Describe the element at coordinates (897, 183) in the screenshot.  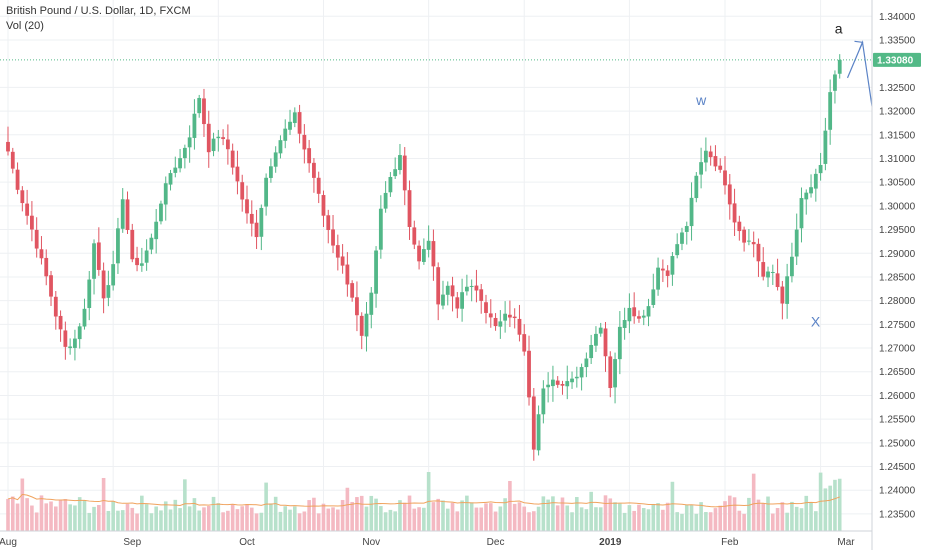
I see `price-tick-label: 1.30500` at that location.